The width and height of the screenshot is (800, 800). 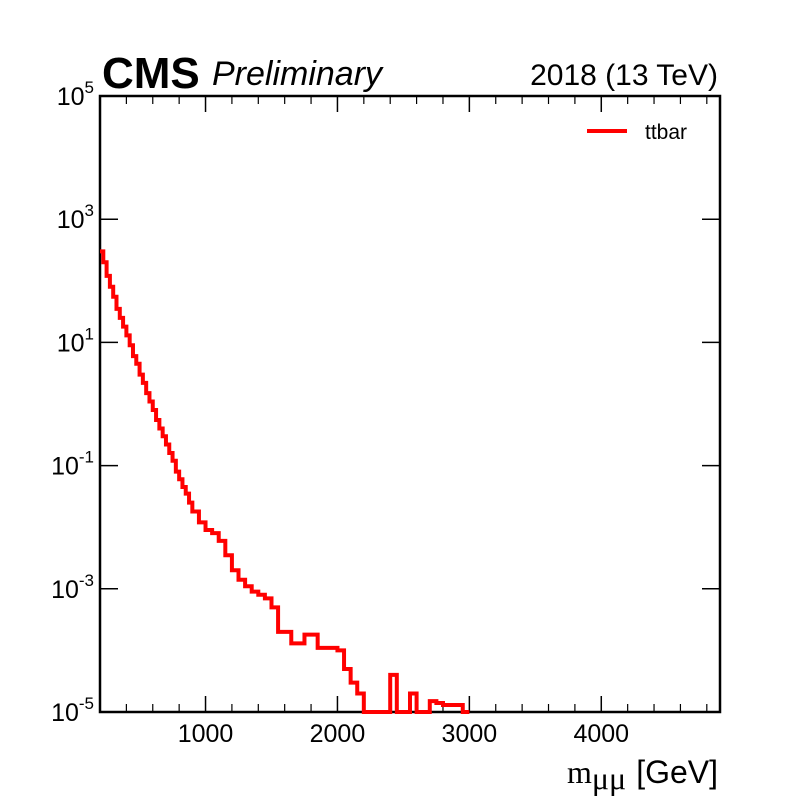 What do you see at coordinates (72, 464) in the screenshot?
I see `y-tick-label: 10⁻¹` at bounding box center [72, 464].